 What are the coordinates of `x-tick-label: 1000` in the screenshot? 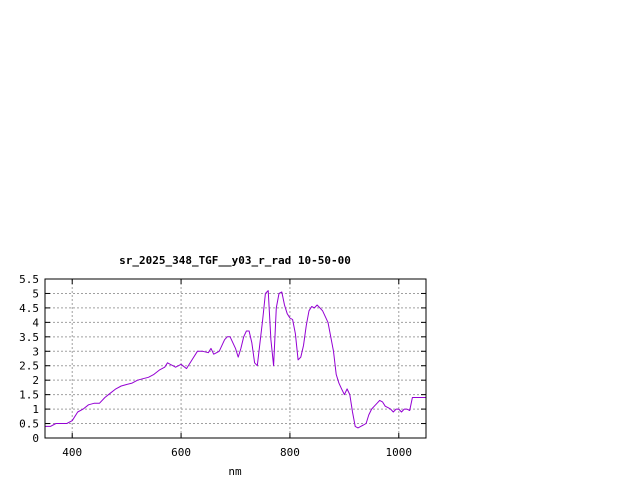 It's located at (399, 452).